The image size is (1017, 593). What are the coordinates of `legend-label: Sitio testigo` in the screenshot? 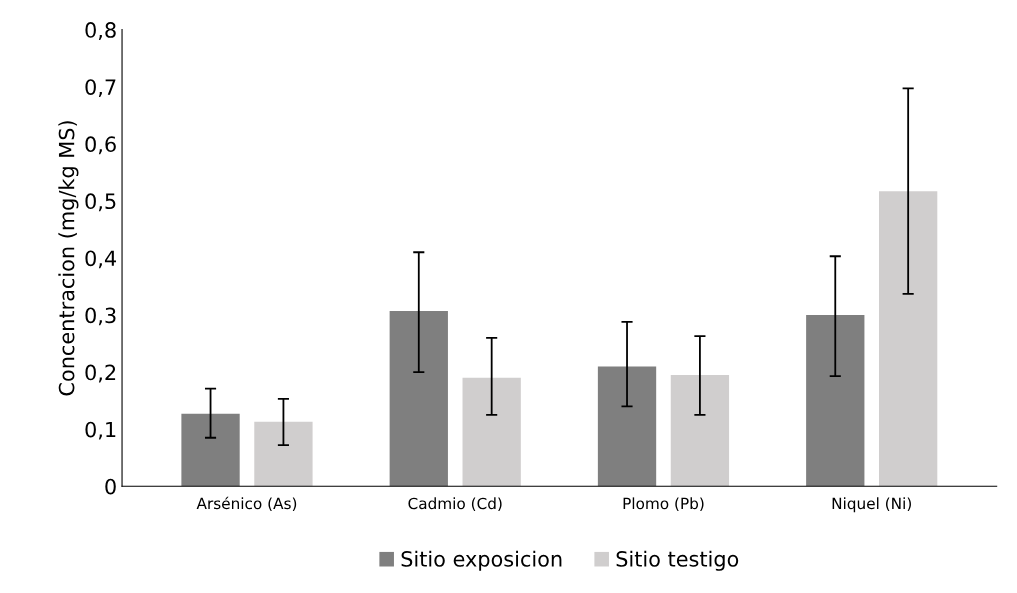 It's located at (677, 560).